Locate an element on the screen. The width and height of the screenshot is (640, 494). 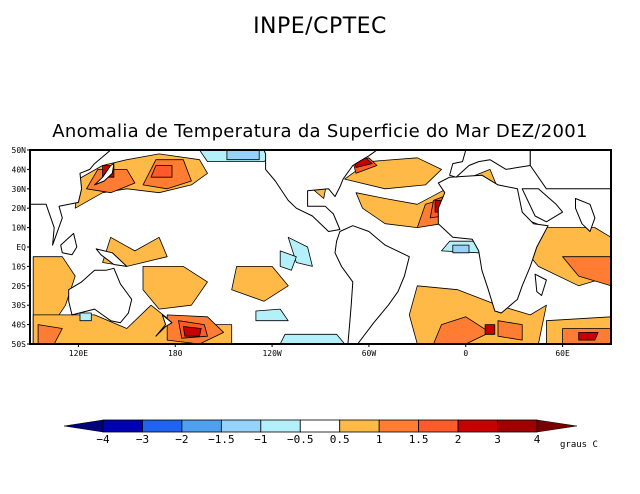
landmass-north-america is located at coordinates (288, 191).